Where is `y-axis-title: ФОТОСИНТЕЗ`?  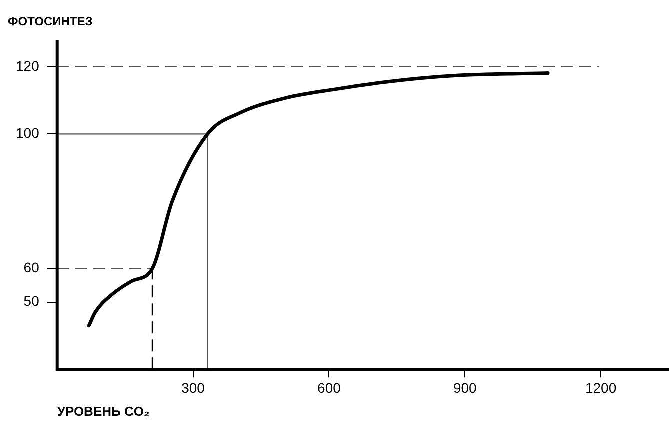
y-axis-title: ФОТОСИНТЕЗ is located at coordinates (50, 21).